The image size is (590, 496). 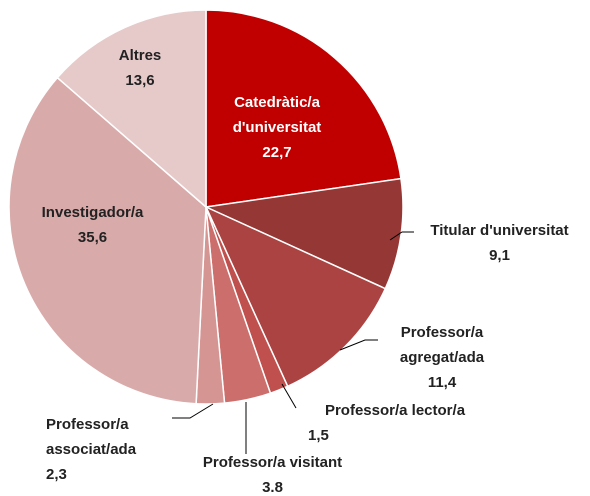 What do you see at coordinates (92, 212) in the screenshot?
I see `category-label: Investigador/a` at bounding box center [92, 212].